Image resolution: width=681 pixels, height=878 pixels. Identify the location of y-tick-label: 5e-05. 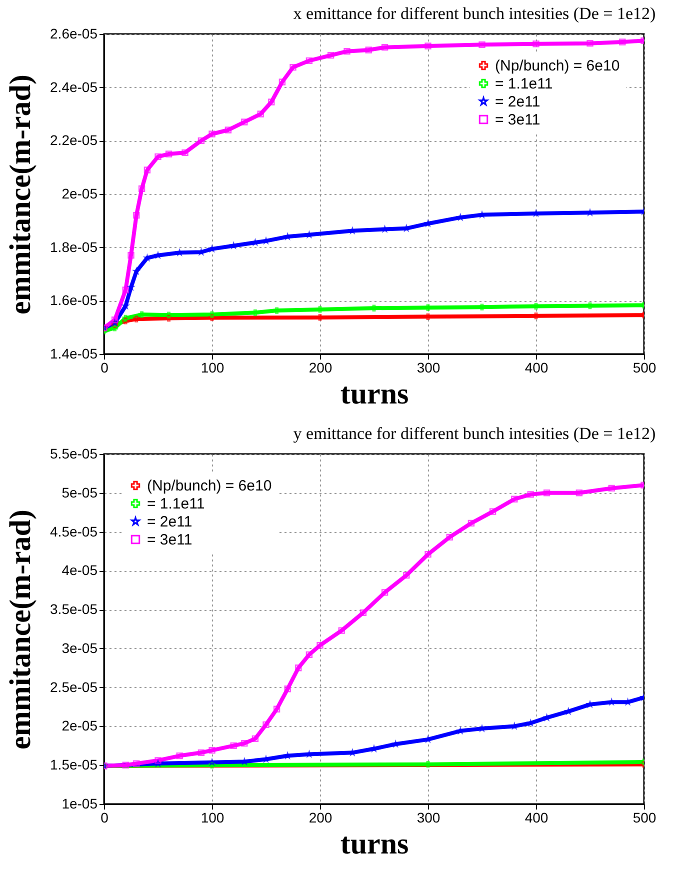
(80, 492).